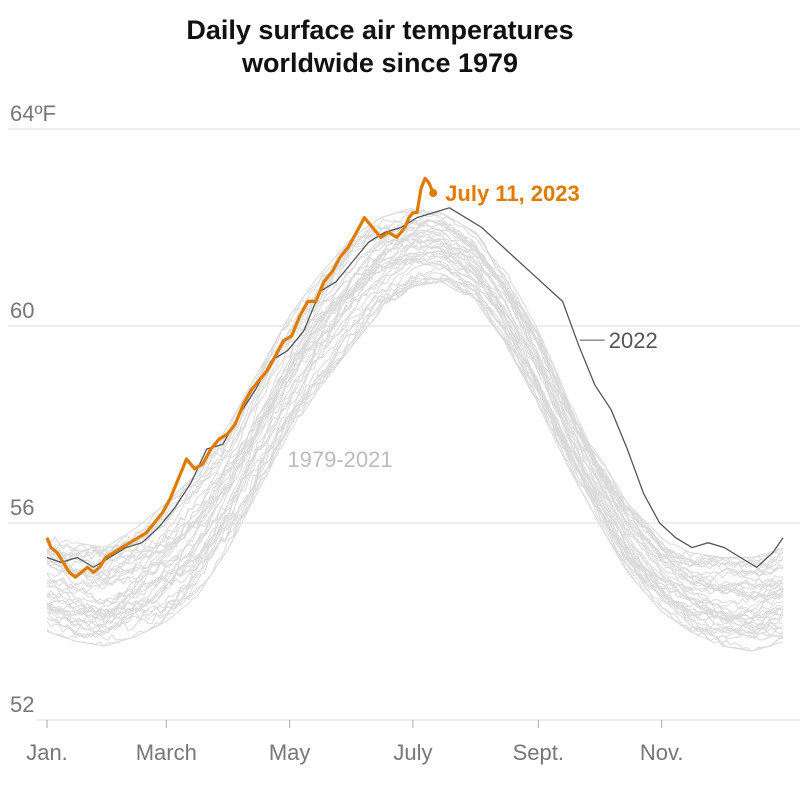 The width and height of the screenshot is (800, 789). What do you see at coordinates (512, 193) in the screenshot?
I see `label-2023: July 11, 2023` at bounding box center [512, 193].